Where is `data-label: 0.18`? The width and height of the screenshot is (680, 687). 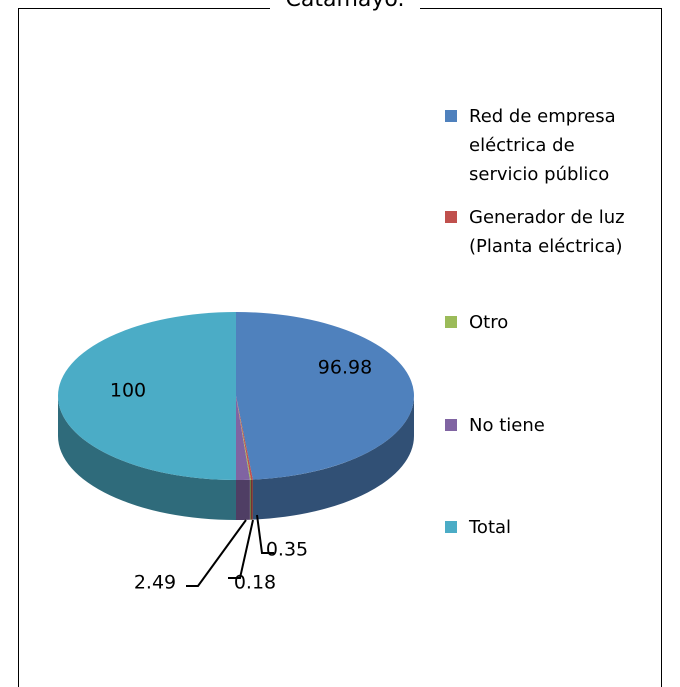
data-label: 0.18 is located at coordinates (255, 583).